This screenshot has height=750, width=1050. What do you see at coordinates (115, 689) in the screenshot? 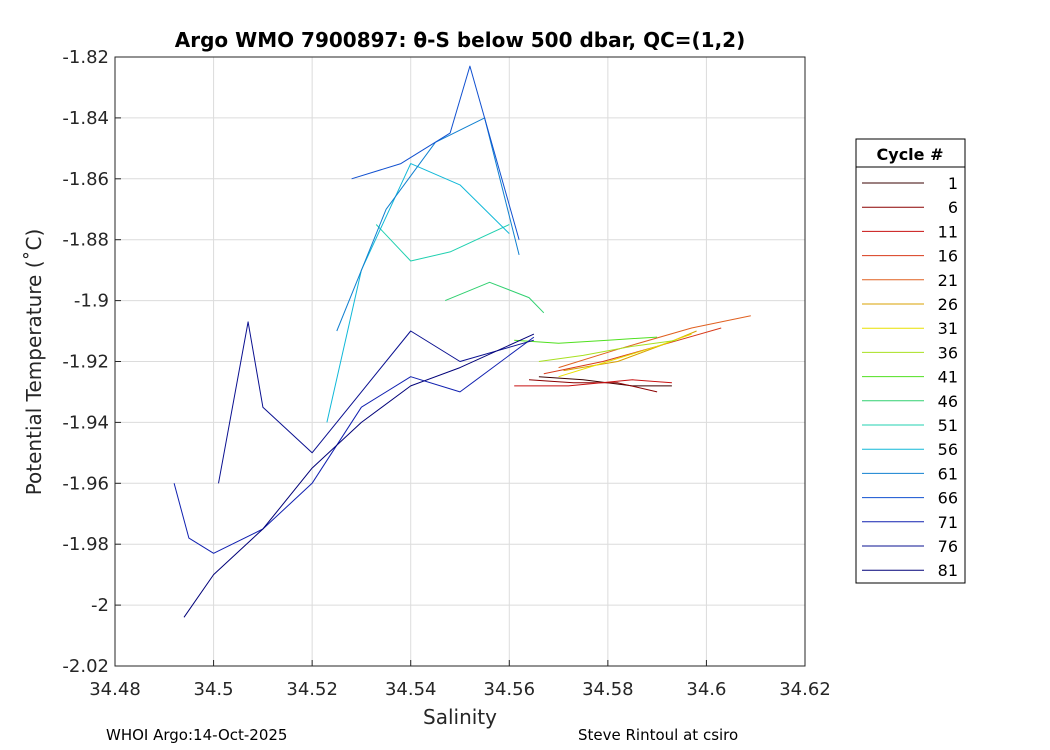
I see `x-tick-label: 34.48` at bounding box center [115, 689].